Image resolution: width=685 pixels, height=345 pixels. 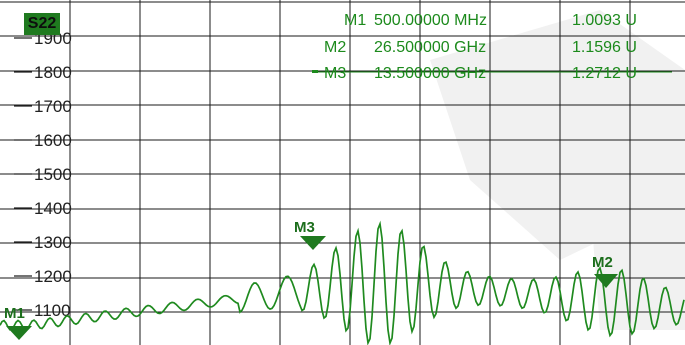 What do you see at coordinates (53, 208) in the screenshot?
I see `y-tick-label: 1400` at bounding box center [53, 208].